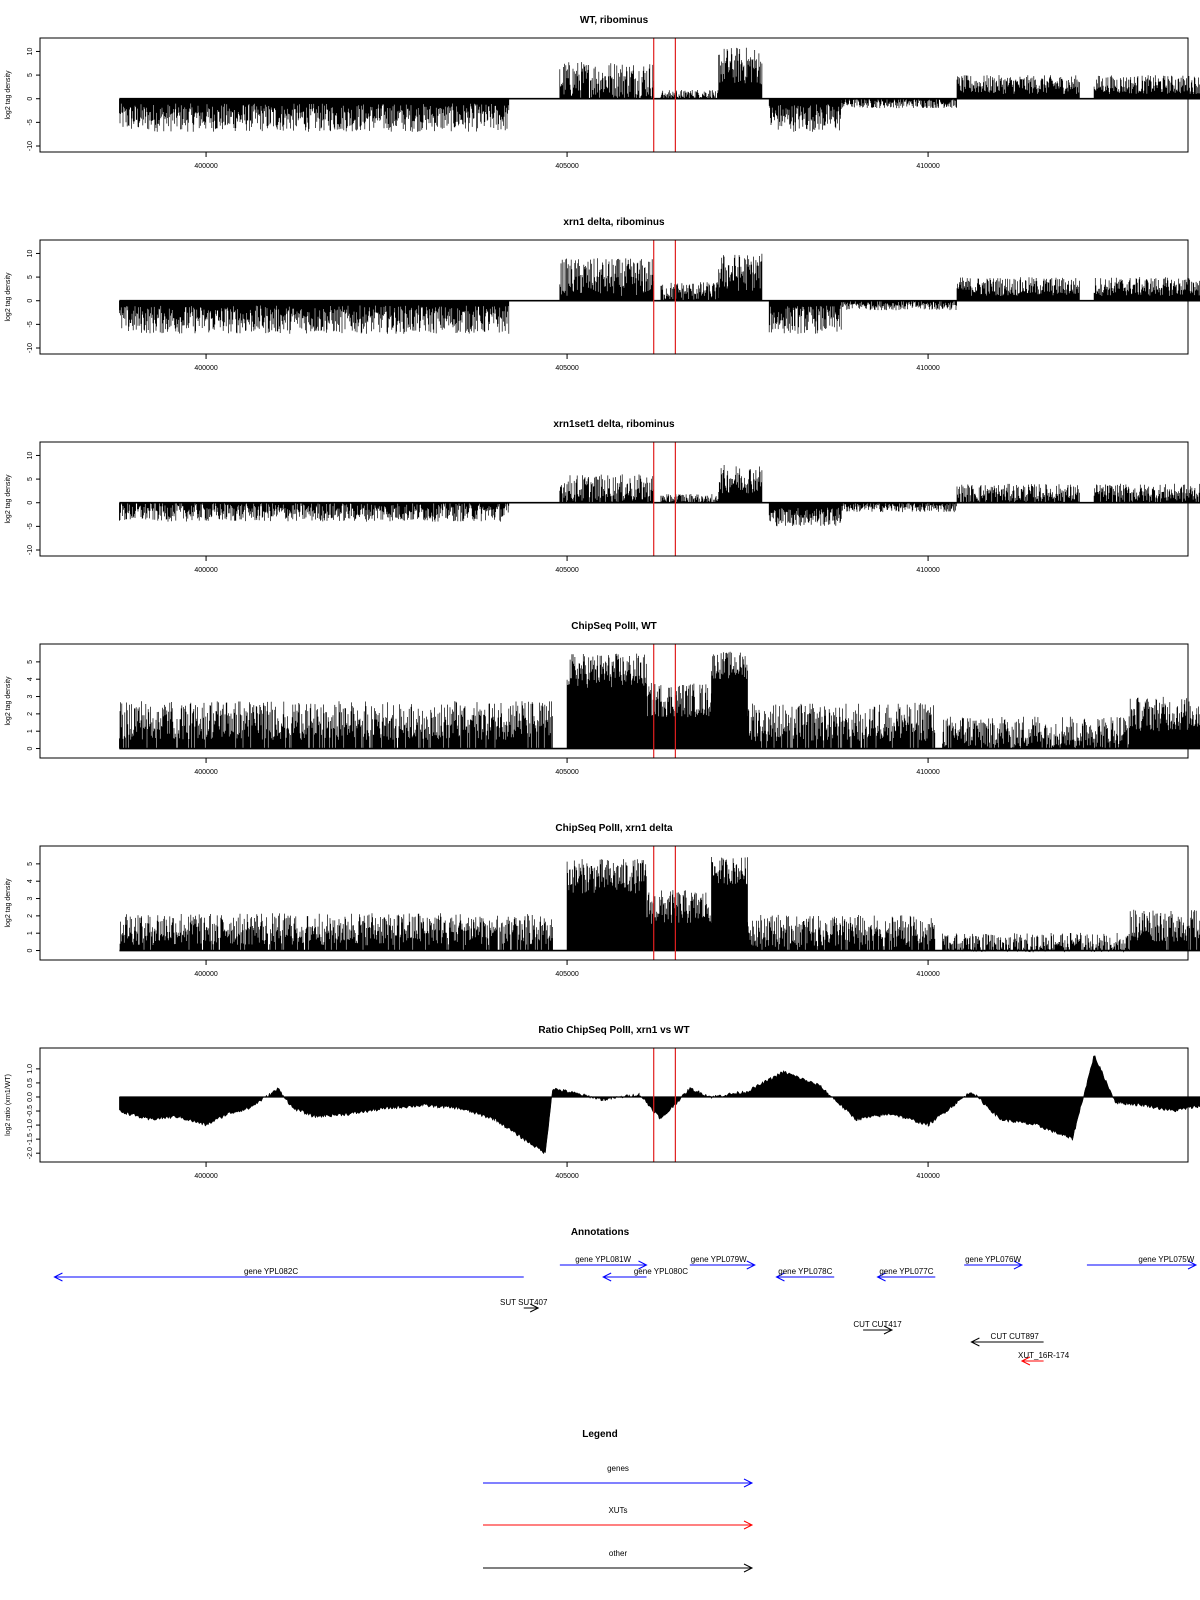 The height and width of the screenshot is (1600, 1200). Describe the element at coordinates (614, 828) in the screenshot. I see `panel-title: ChipSeq PolII, xrn1 delta` at that location.